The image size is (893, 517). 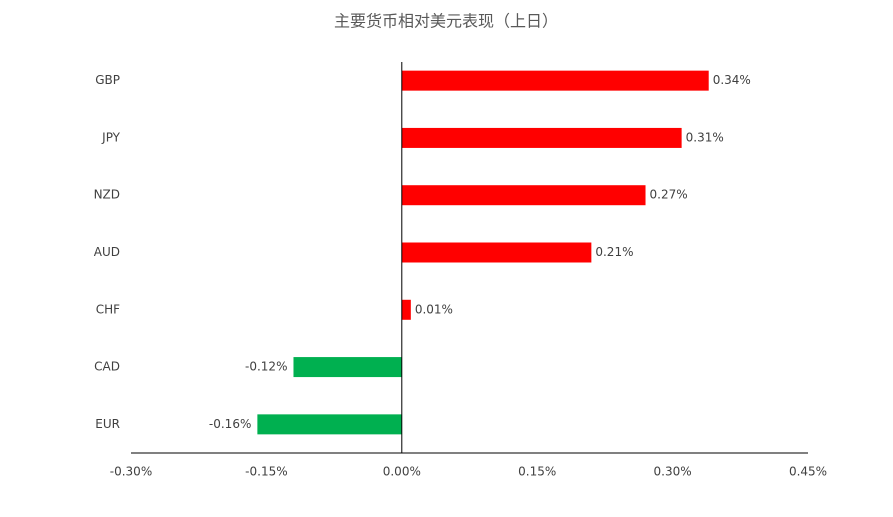 I want to click on value-label: 0.21%, so click(x=614, y=252).